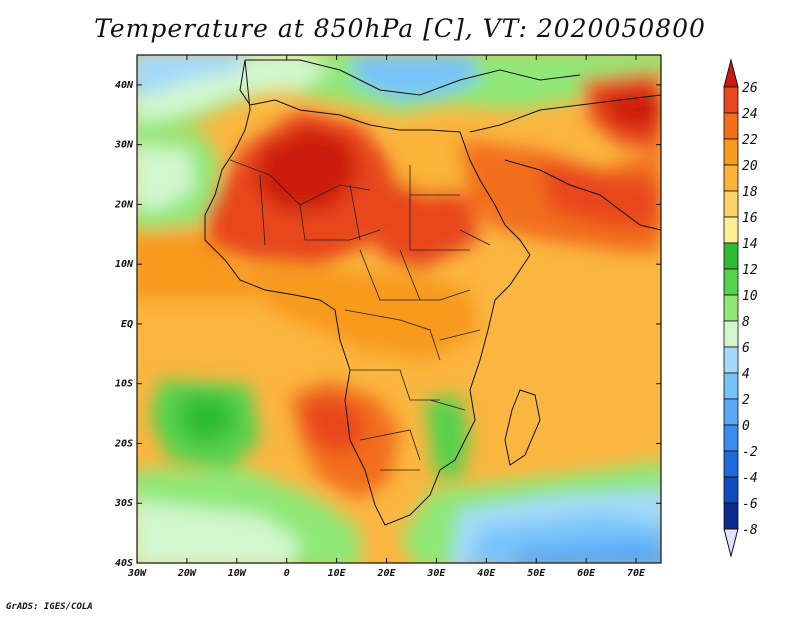  I want to click on colorbar-top-arrow, so click(731, 73).